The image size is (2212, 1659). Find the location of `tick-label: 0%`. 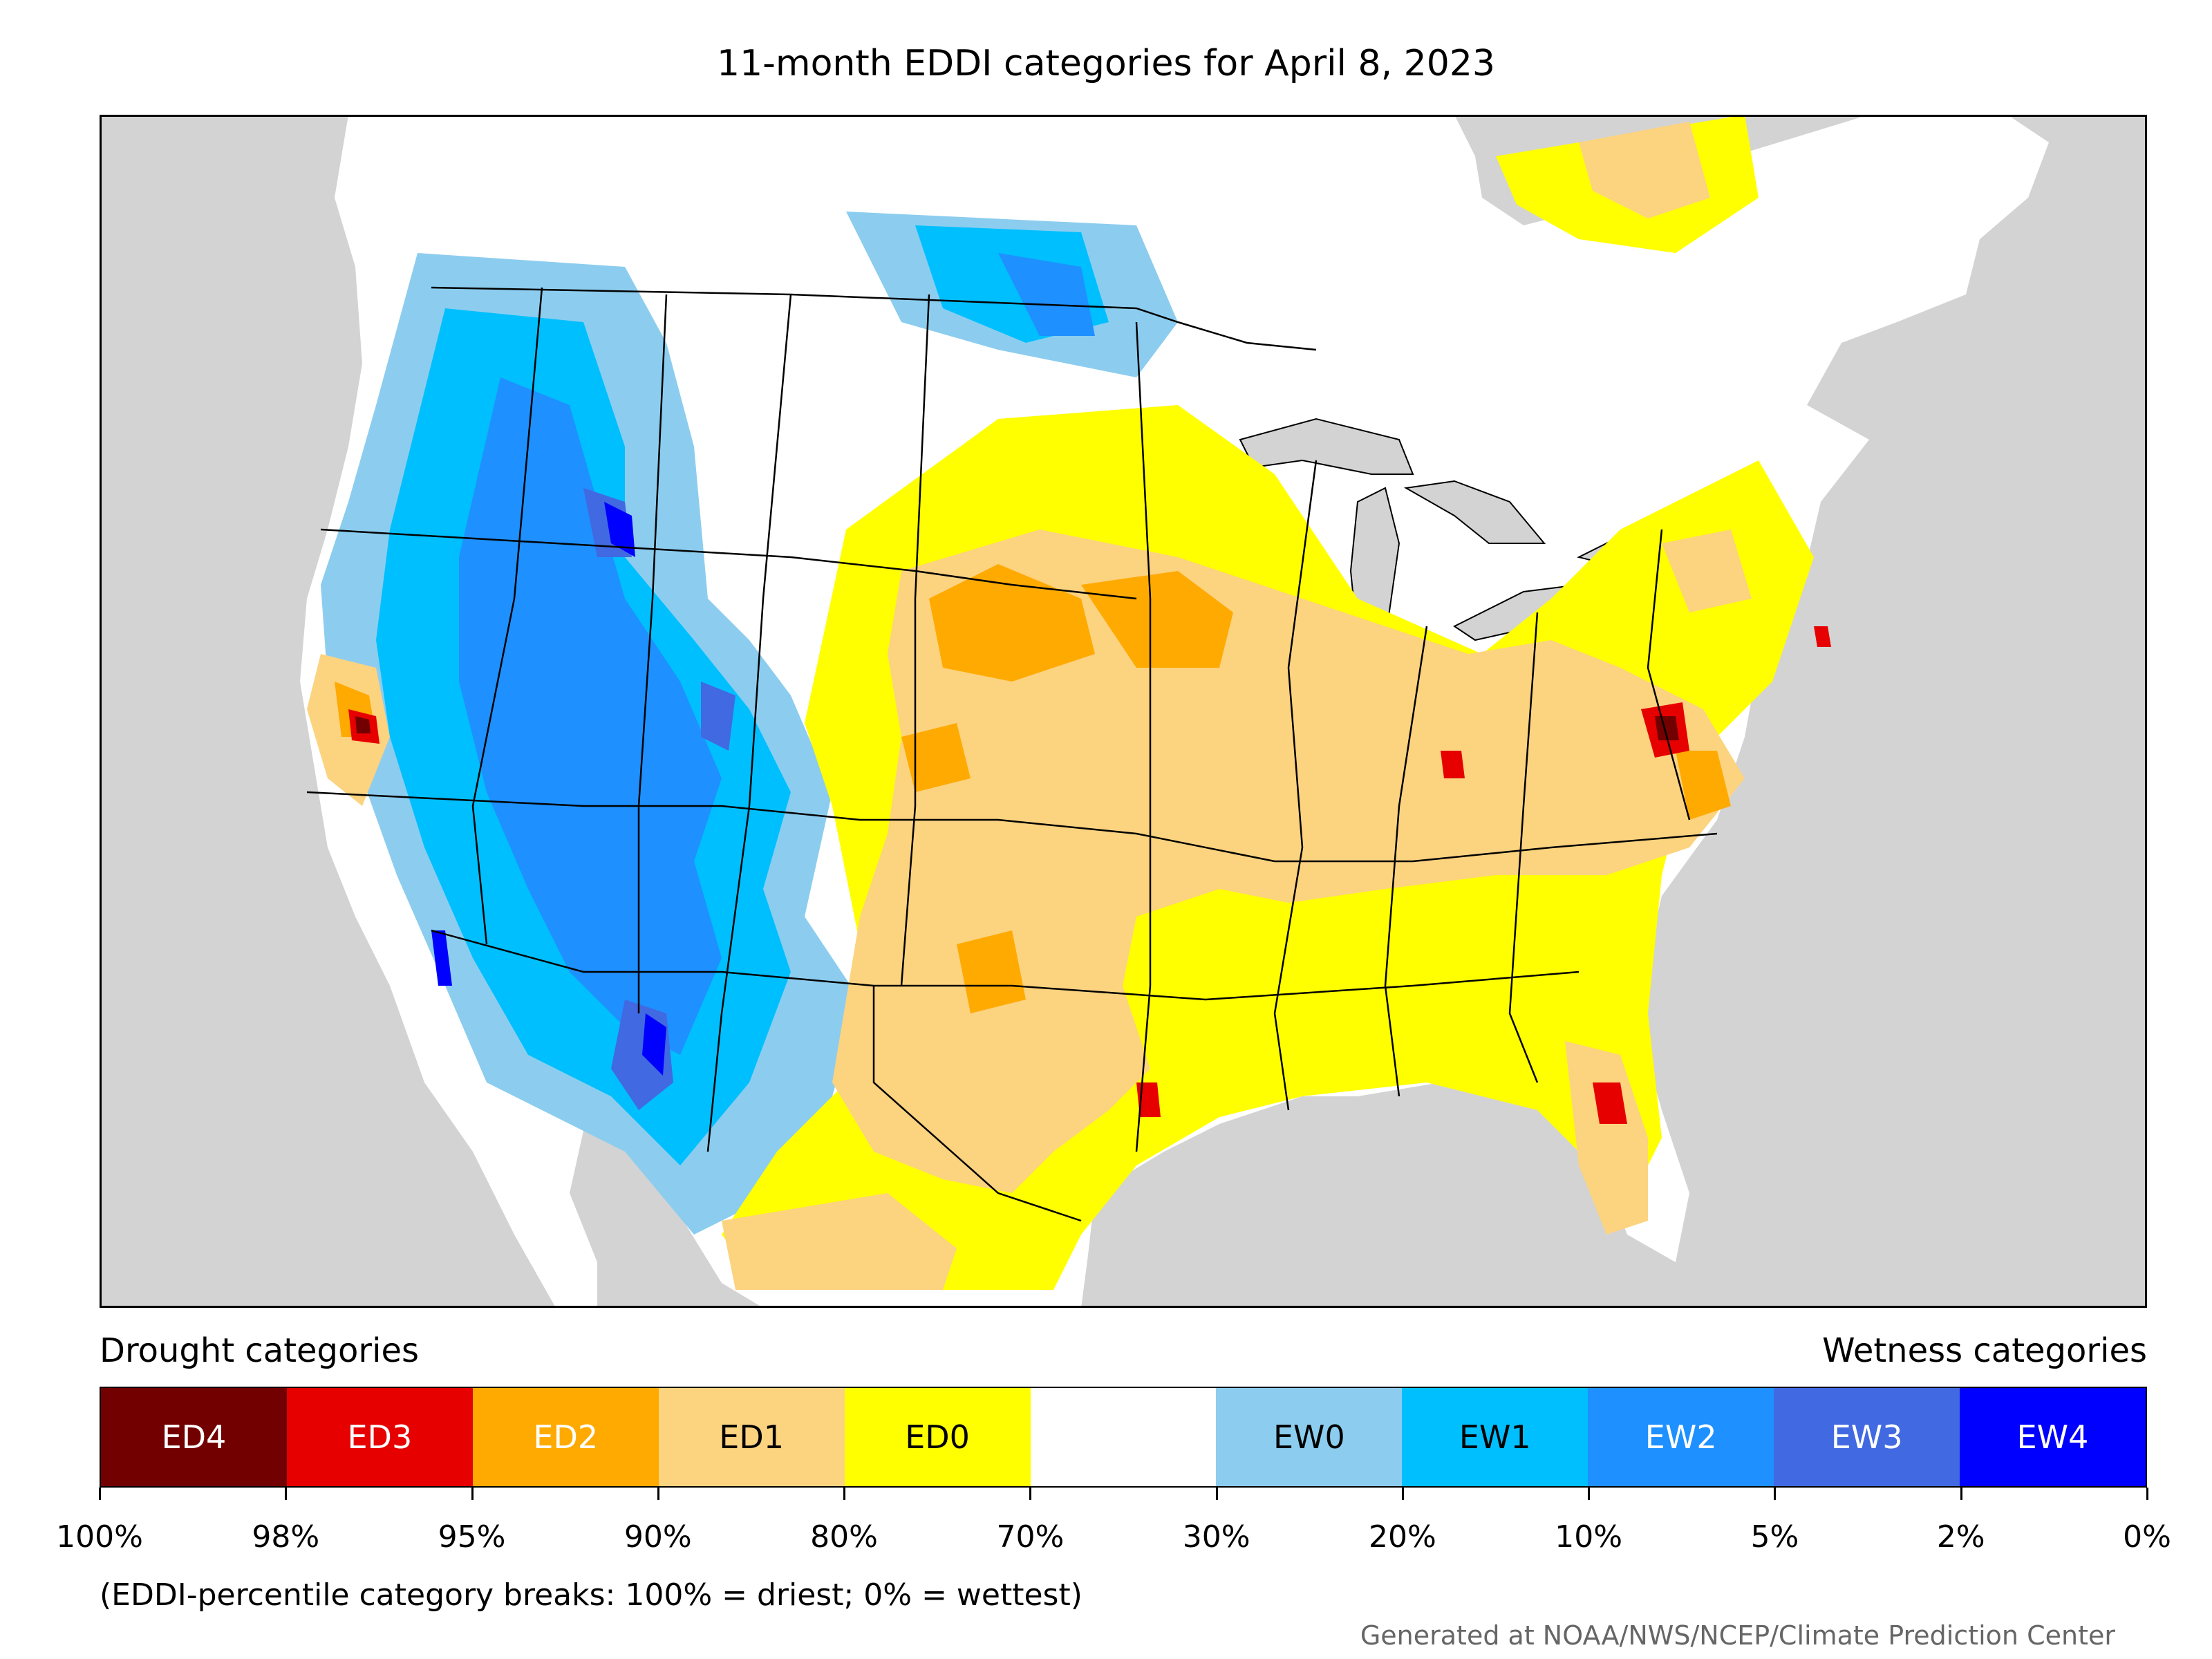

tick-label: 0% is located at coordinates (2147, 1537).